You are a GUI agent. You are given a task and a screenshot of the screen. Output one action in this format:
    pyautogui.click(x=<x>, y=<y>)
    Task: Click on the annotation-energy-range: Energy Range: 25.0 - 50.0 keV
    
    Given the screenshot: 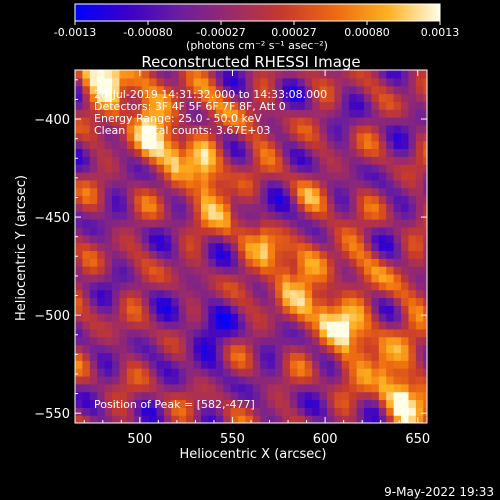 What is the action you would take?
    pyautogui.click(x=178, y=118)
    